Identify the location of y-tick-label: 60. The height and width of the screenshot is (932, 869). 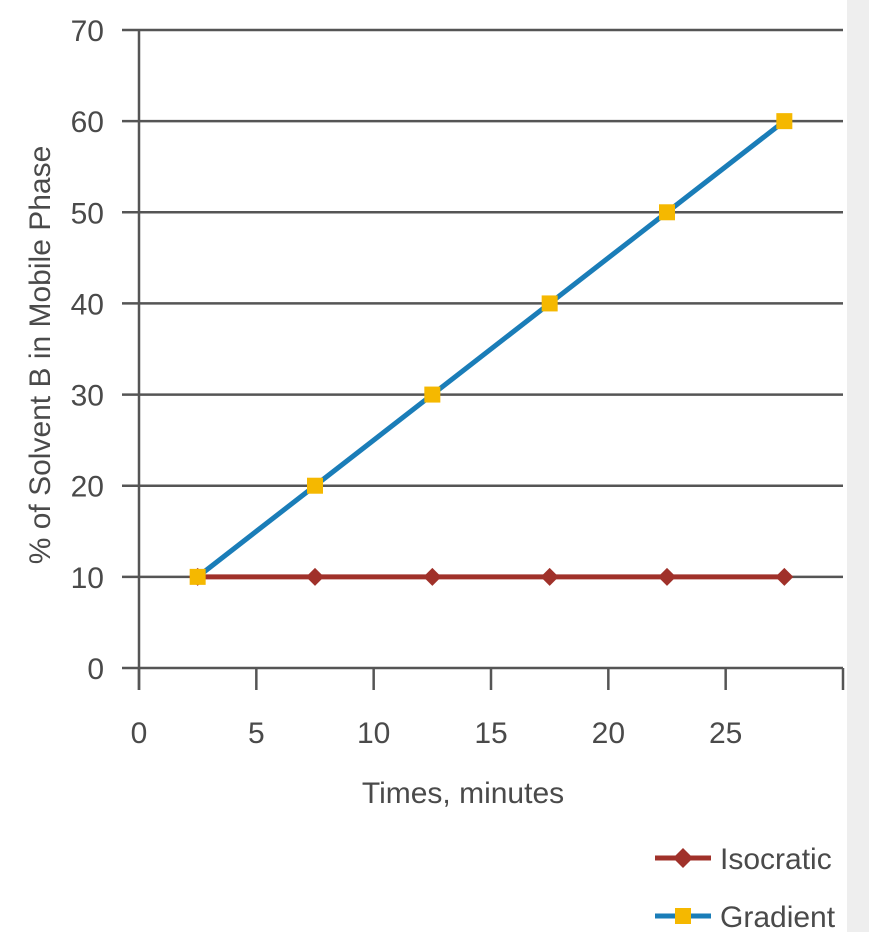
(87, 122).